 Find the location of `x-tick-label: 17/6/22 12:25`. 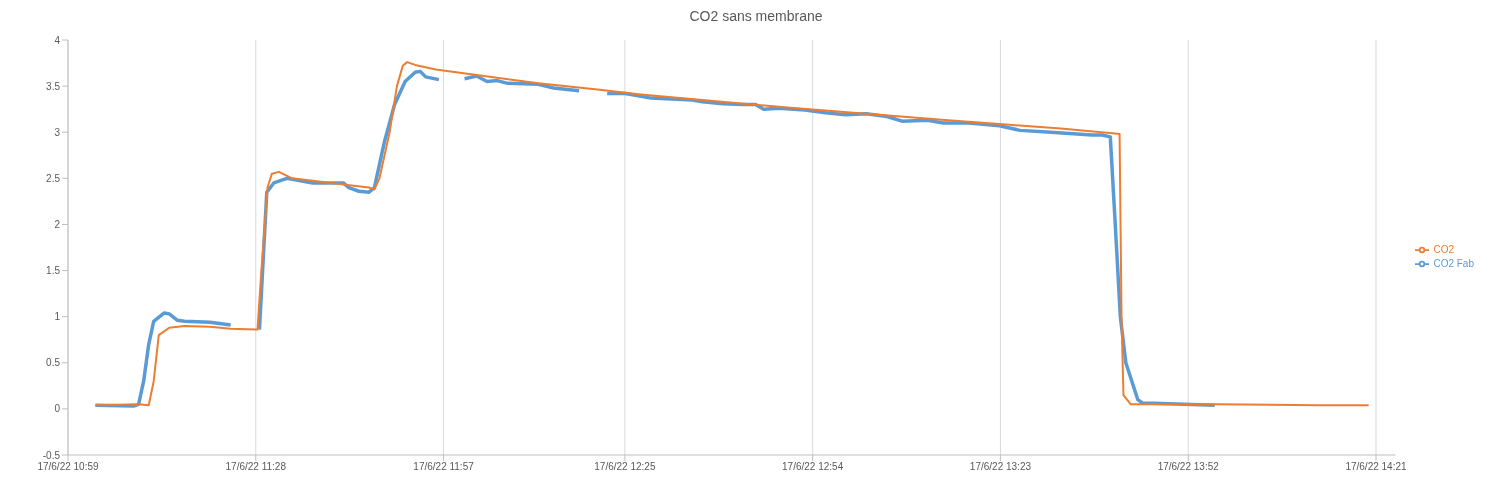

x-tick-label: 17/6/22 12:25 is located at coordinates (625, 467).